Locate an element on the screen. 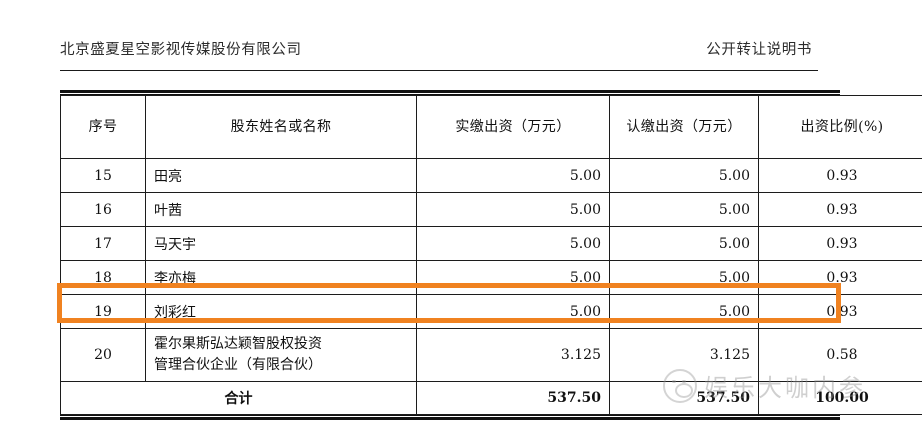 The image size is (922, 434). table-bottom-thick-border is located at coordinates (450, 418).